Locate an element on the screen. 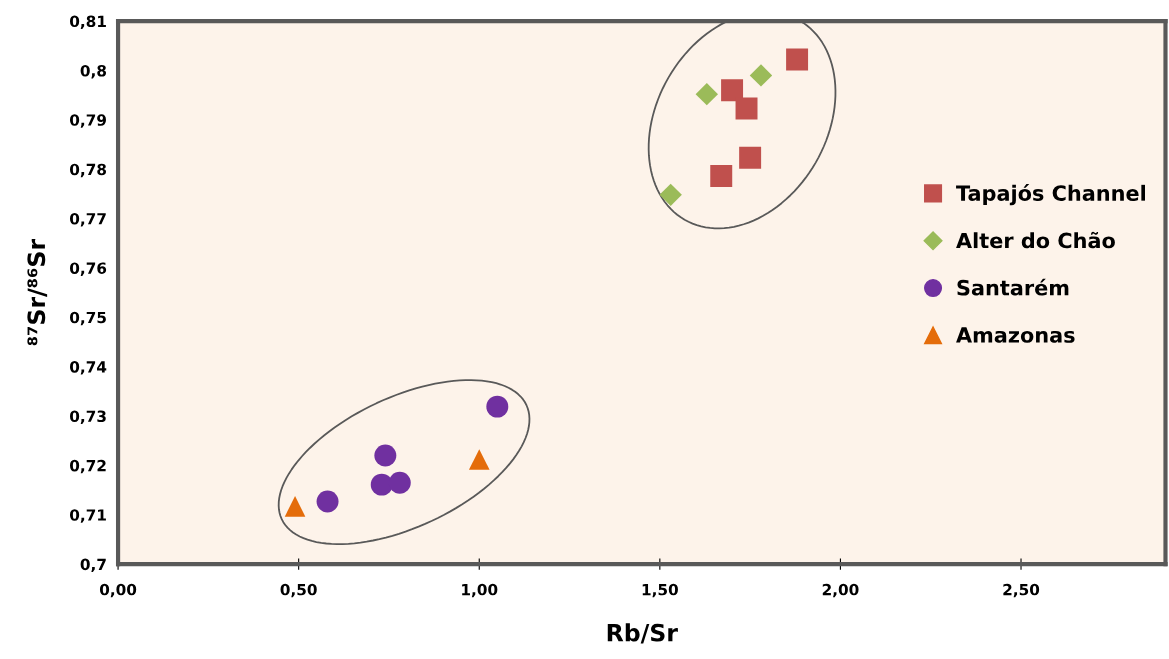 Image resolution: width=1169 pixels, height=659 pixels. y-tick-label: 0,76 is located at coordinates (88, 269).